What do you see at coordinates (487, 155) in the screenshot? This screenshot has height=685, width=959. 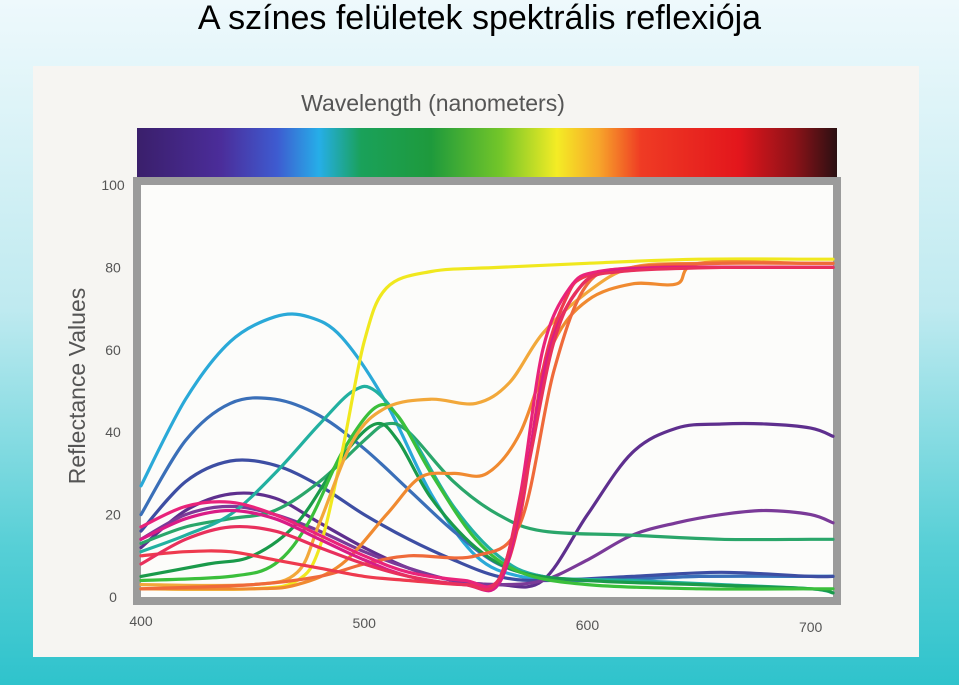 I see `spectrum-band` at bounding box center [487, 155].